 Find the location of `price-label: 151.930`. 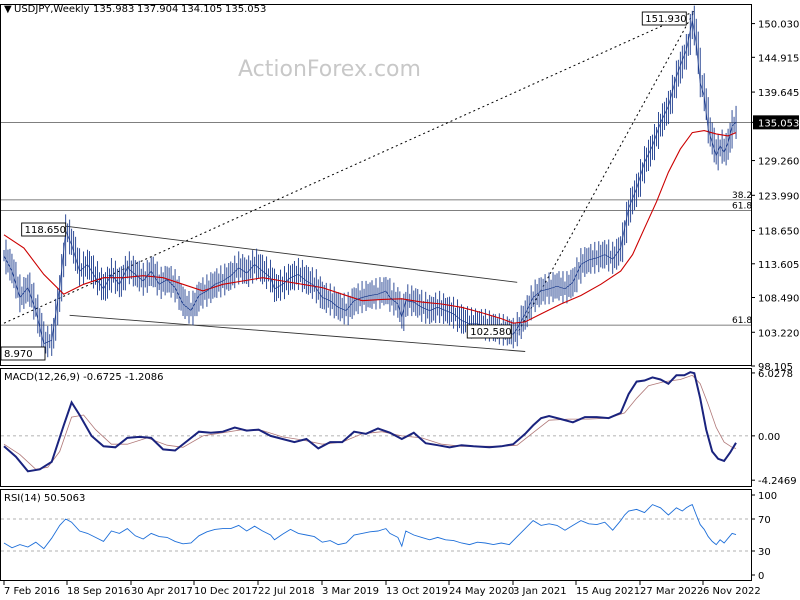

price-label: 151.930 is located at coordinates (665, 19).